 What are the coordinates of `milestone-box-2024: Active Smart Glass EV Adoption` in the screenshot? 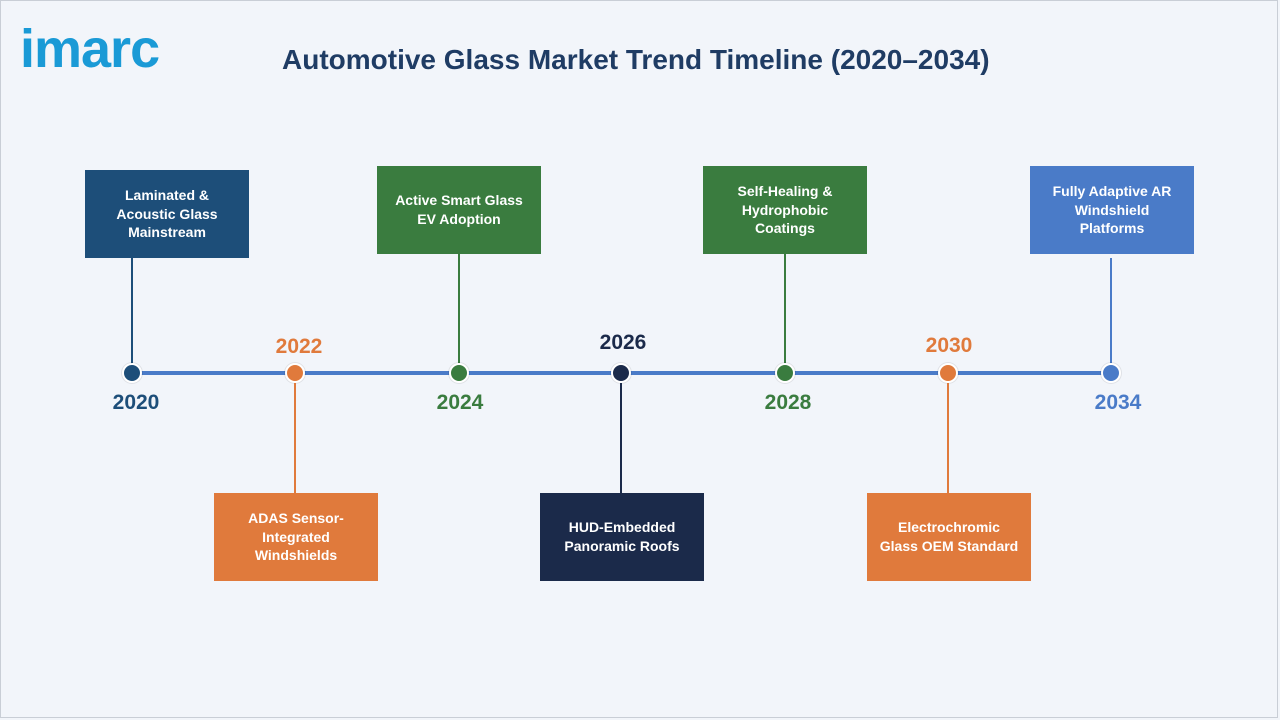 It's located at (459, 210).